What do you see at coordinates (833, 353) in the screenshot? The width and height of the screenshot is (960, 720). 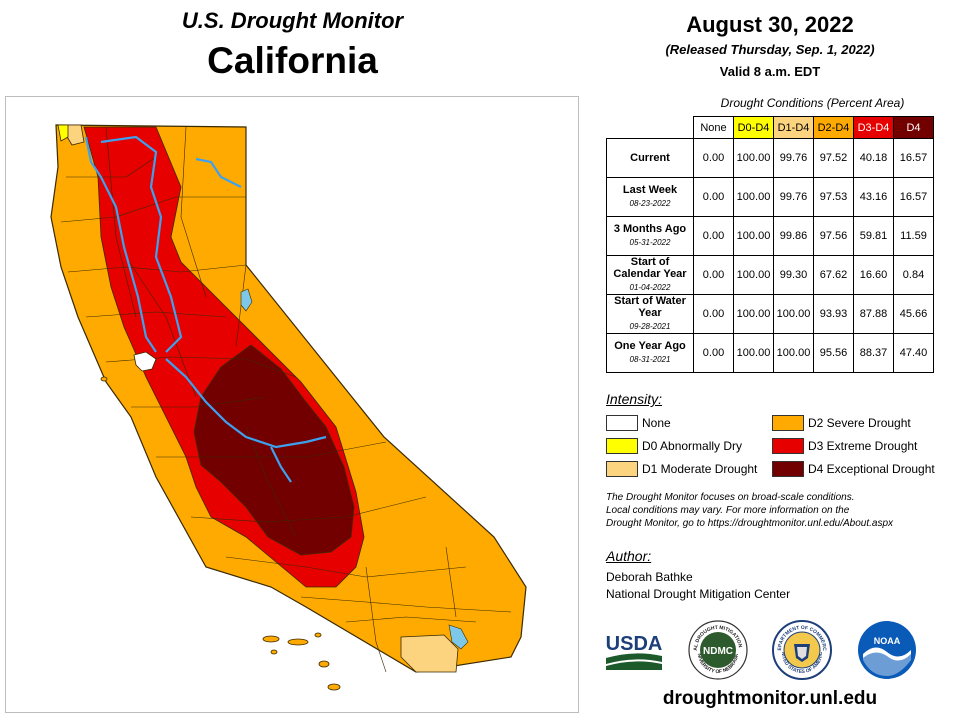 I see `cell-d2-d4: 95.56` at bounding box center [833, 353].